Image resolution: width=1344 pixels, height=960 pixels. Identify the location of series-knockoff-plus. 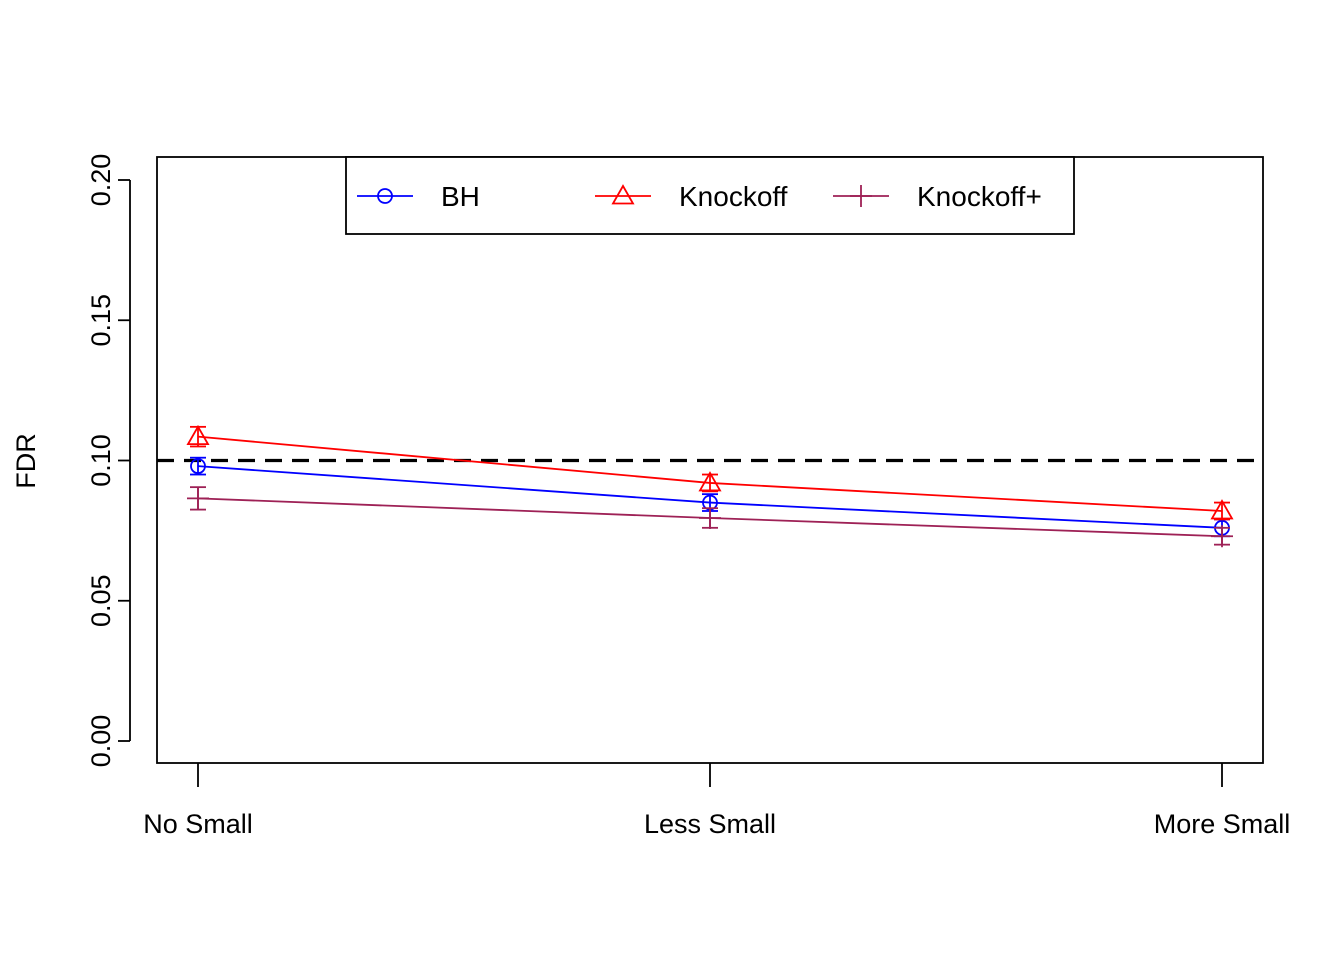
(710, 517).